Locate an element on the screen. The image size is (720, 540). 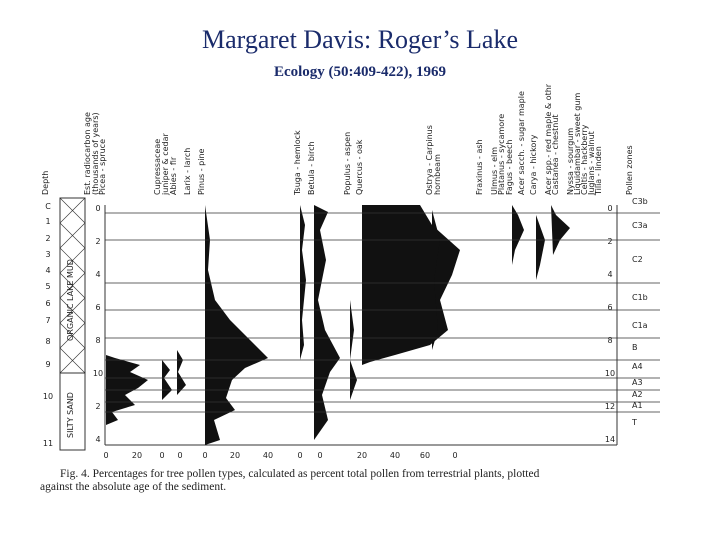
depth-label: 9 is located at coordinates (47, 364).